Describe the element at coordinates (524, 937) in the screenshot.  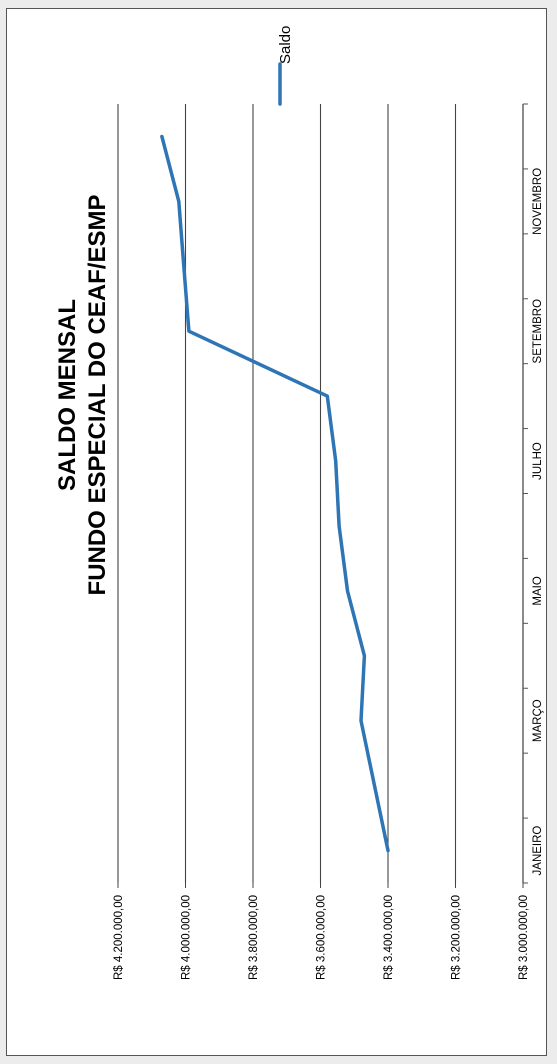
I see `value-tick-label: R$ 3.000.000,00` at that location.